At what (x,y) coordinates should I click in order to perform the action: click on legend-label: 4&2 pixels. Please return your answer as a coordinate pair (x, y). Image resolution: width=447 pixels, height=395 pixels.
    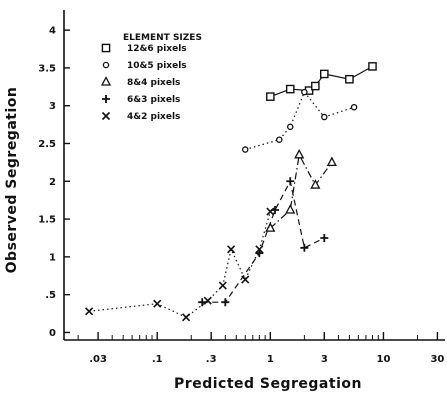
    Looking at the image, I should click on (153, 117).